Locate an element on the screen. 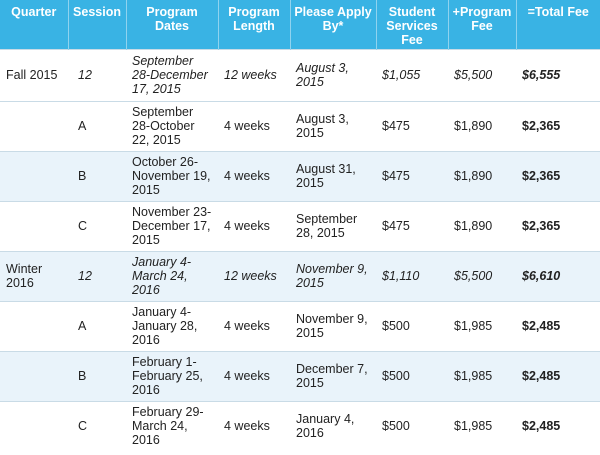  program-dates-cell: February 29-March 24, 2016 is located at coordinates (172, 425).